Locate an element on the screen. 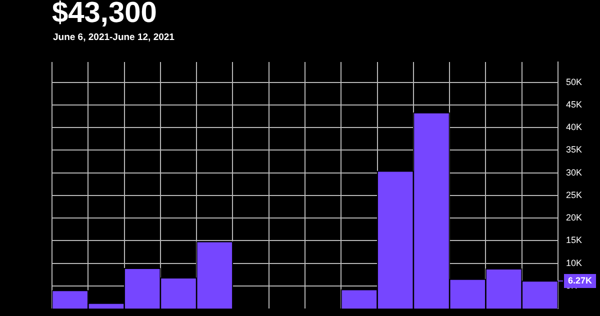  y-tick-label: 20K is located at coordinates (574, 217).